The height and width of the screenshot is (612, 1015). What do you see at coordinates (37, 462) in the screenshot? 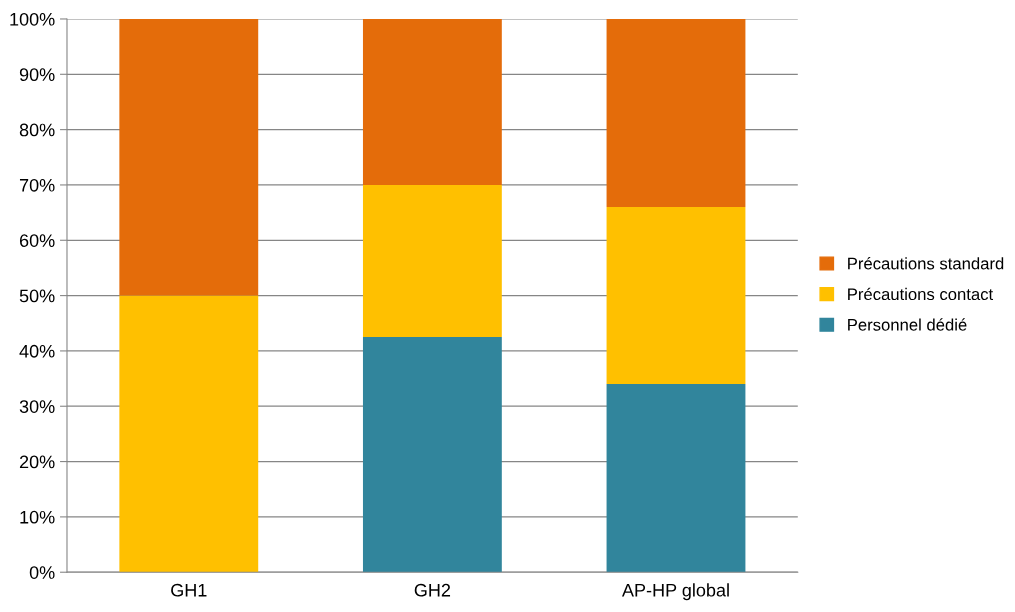
I see `y-tick-label: 20%` at bounding box center [37, 462].